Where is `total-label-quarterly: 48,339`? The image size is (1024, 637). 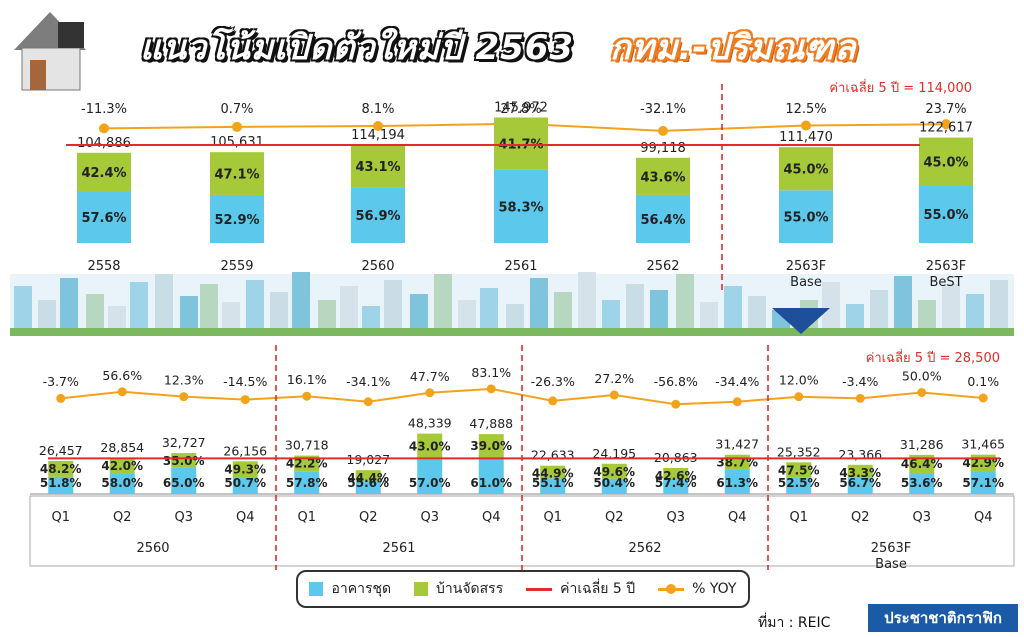 total-label-quarterly: 48,339 is located at coordinates (430, 423).